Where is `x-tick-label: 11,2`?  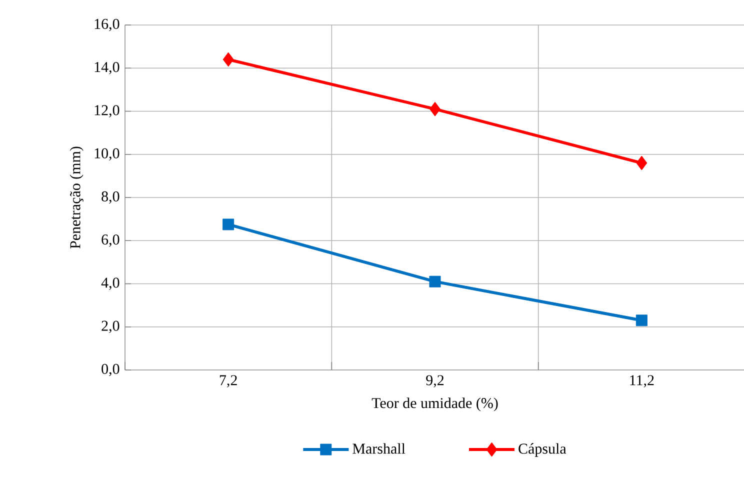 x-tick-label: 11,2 is located at coordinates (642, 381).